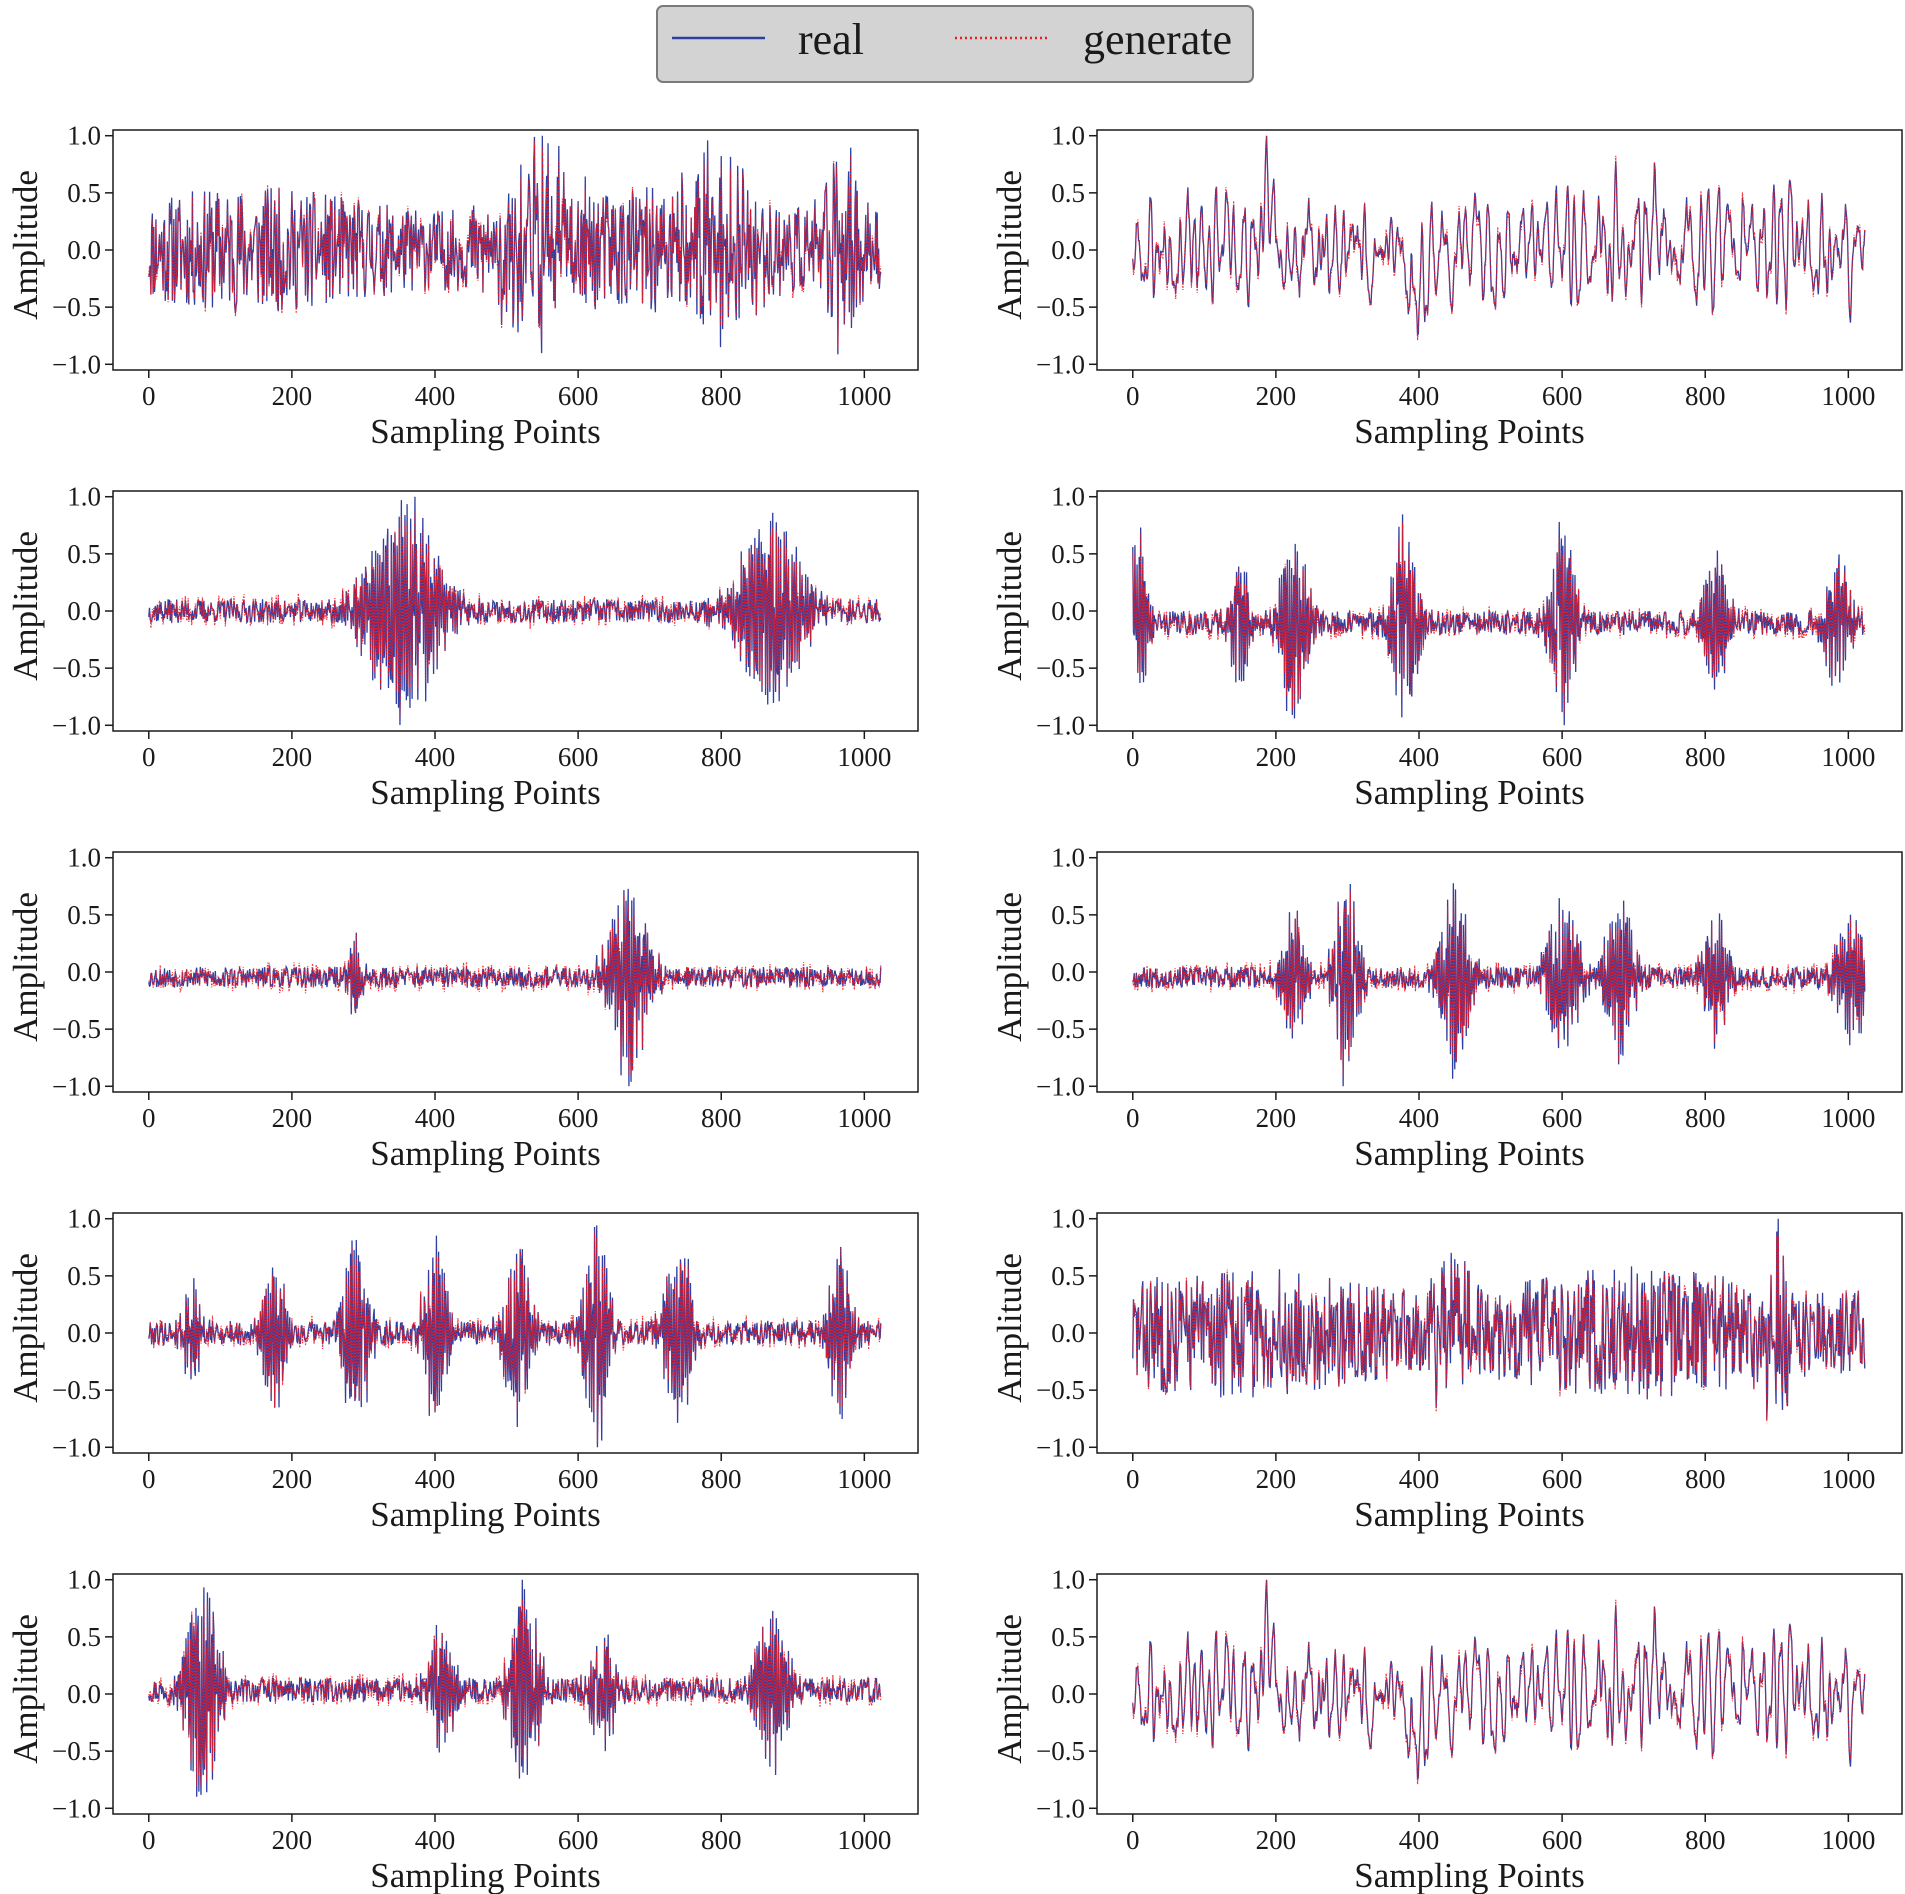  I want to click on plot-frame, so click(515, 250).